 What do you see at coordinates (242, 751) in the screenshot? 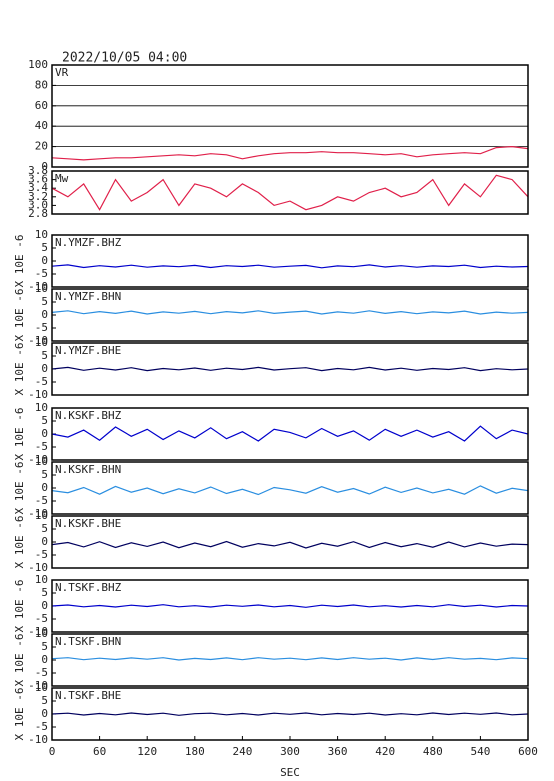
I see `x-tick-label: 240` at bounding box center [242, 751].